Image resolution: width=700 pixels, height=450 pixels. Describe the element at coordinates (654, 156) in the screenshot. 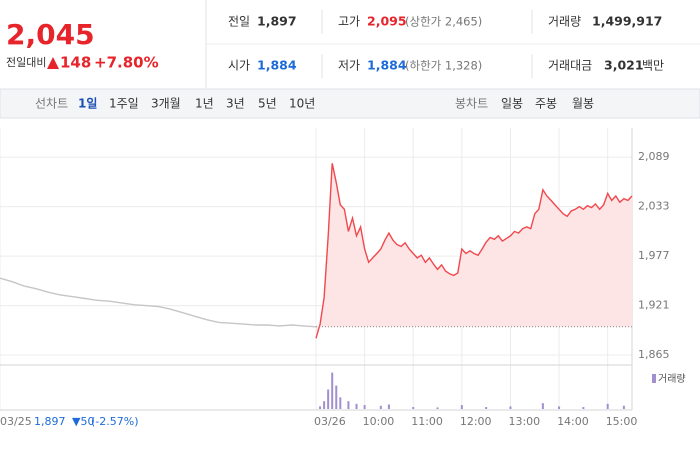

I see `y-tick-label: 2,089` at that location.